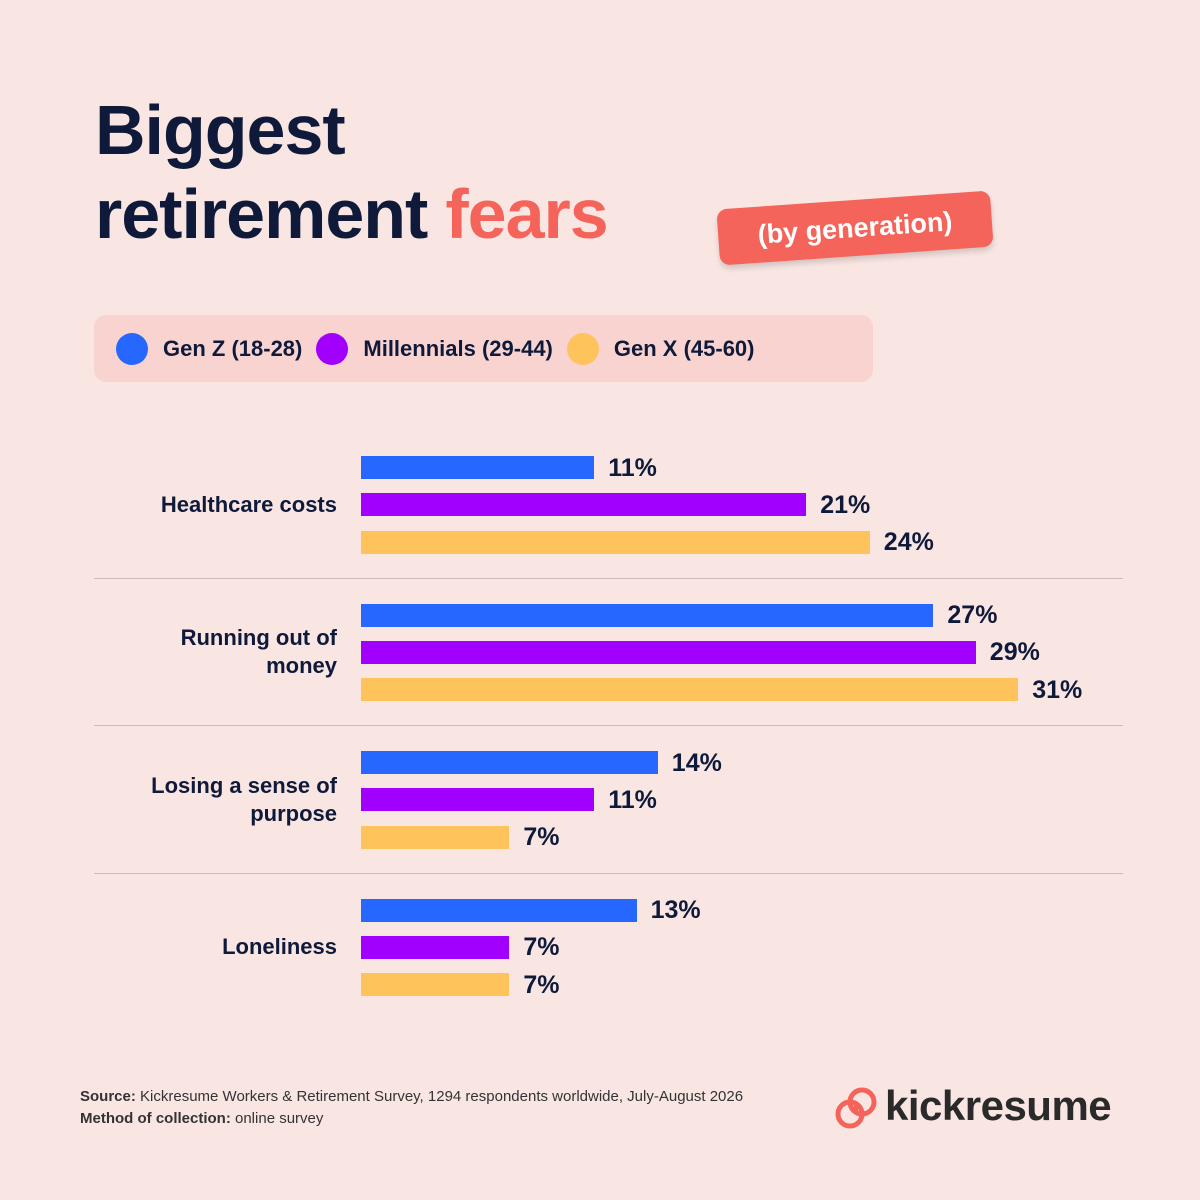 This screenshot has width=1200, height=1200. I want to click on title-line: retirement, so click(261, 214).